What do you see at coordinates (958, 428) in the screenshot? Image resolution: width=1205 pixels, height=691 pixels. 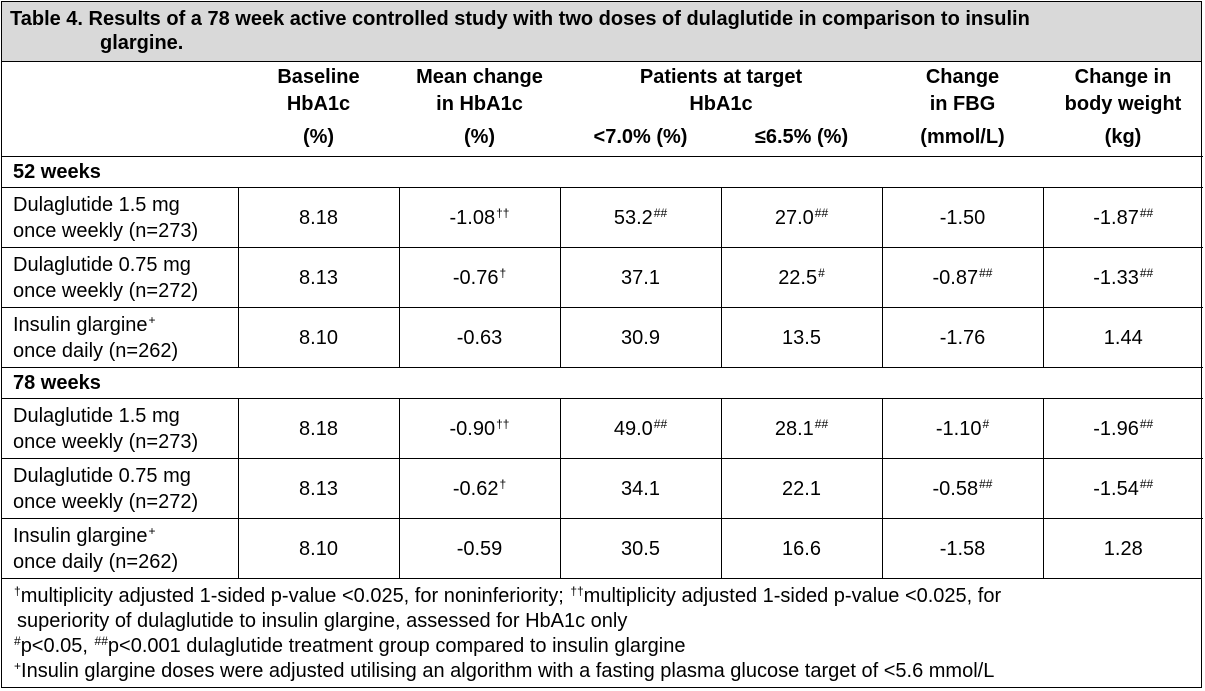 I see `cell-value: -1.10` at bounding box center [958, 428].